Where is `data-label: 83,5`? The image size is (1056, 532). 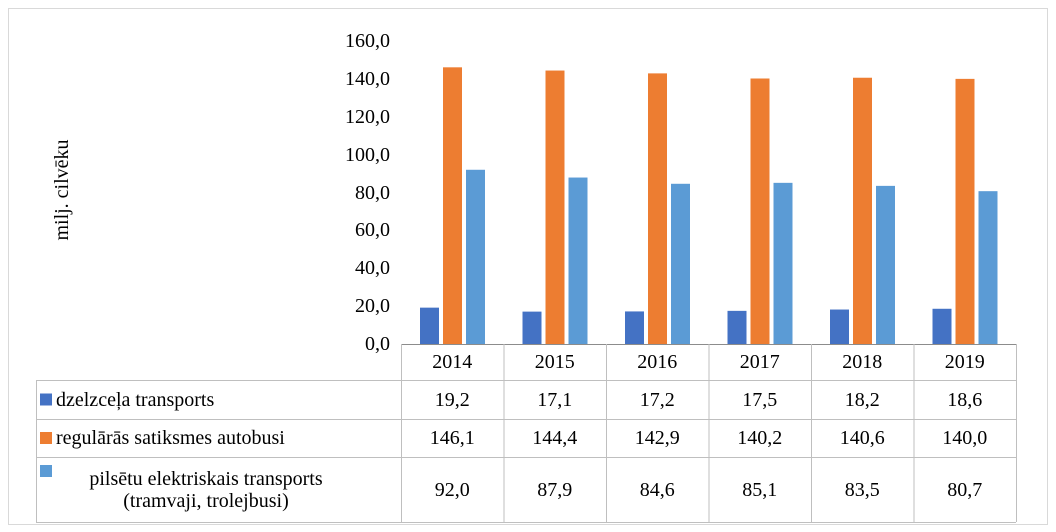 data-label: 83,5 is located at coordinates (862, 489).